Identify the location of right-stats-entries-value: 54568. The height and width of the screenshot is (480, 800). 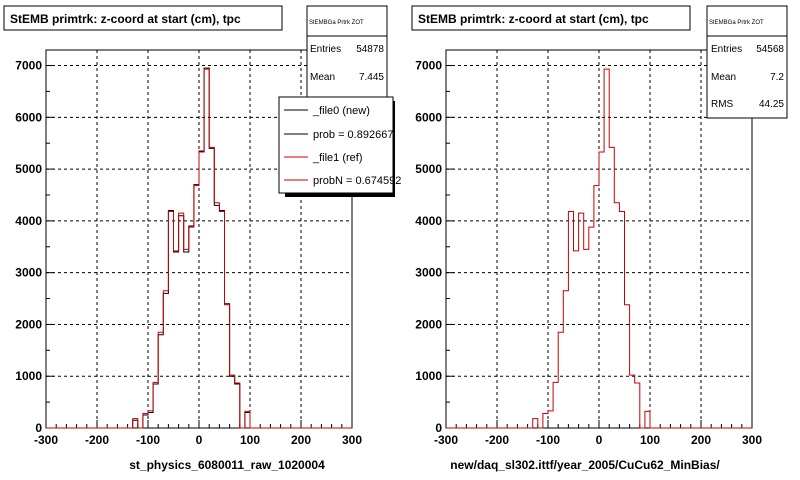
(770, 49).